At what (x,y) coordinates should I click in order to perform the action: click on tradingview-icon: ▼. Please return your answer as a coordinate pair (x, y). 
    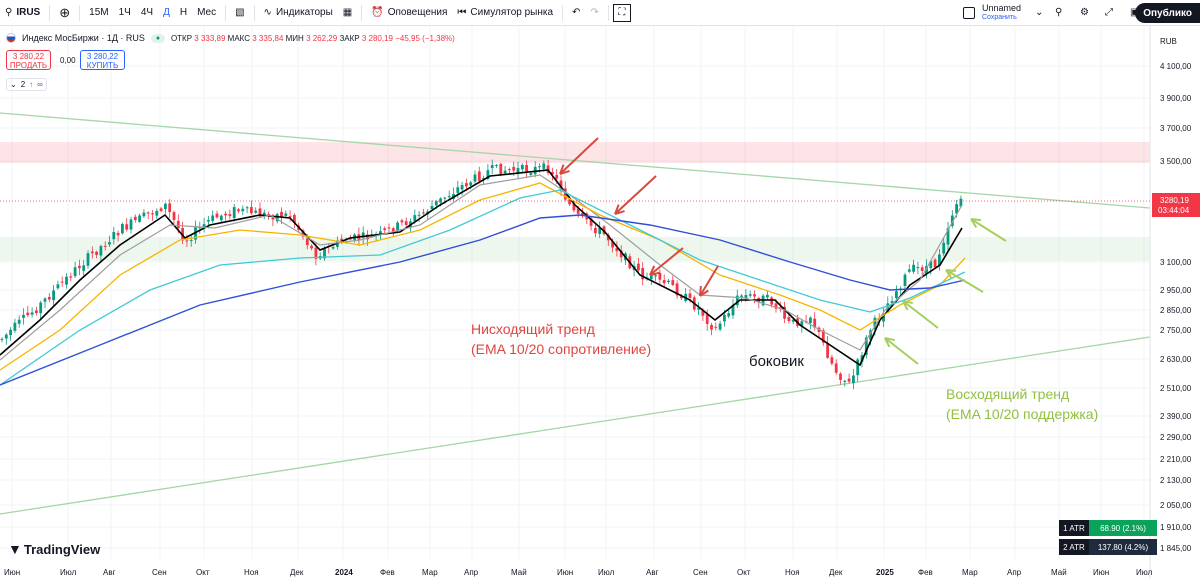
    Looking at the image, I should click on (15, 549).